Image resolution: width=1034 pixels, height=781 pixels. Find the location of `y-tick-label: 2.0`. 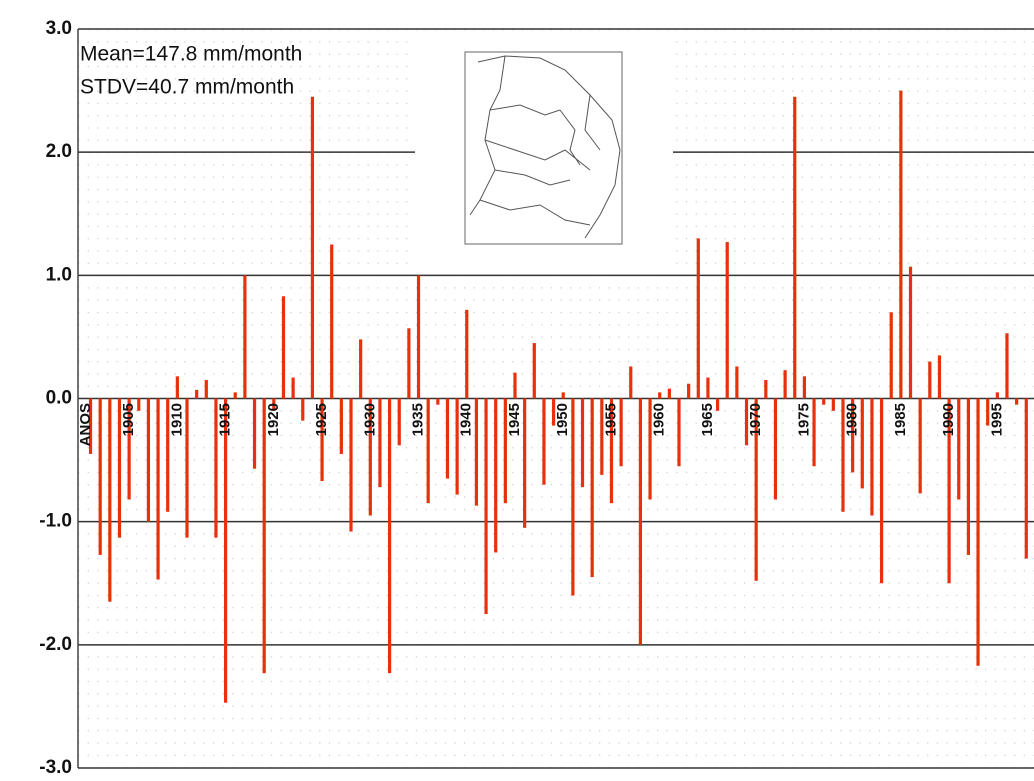

y-tick-label: 2.0 is located at coordinates (59, 151).